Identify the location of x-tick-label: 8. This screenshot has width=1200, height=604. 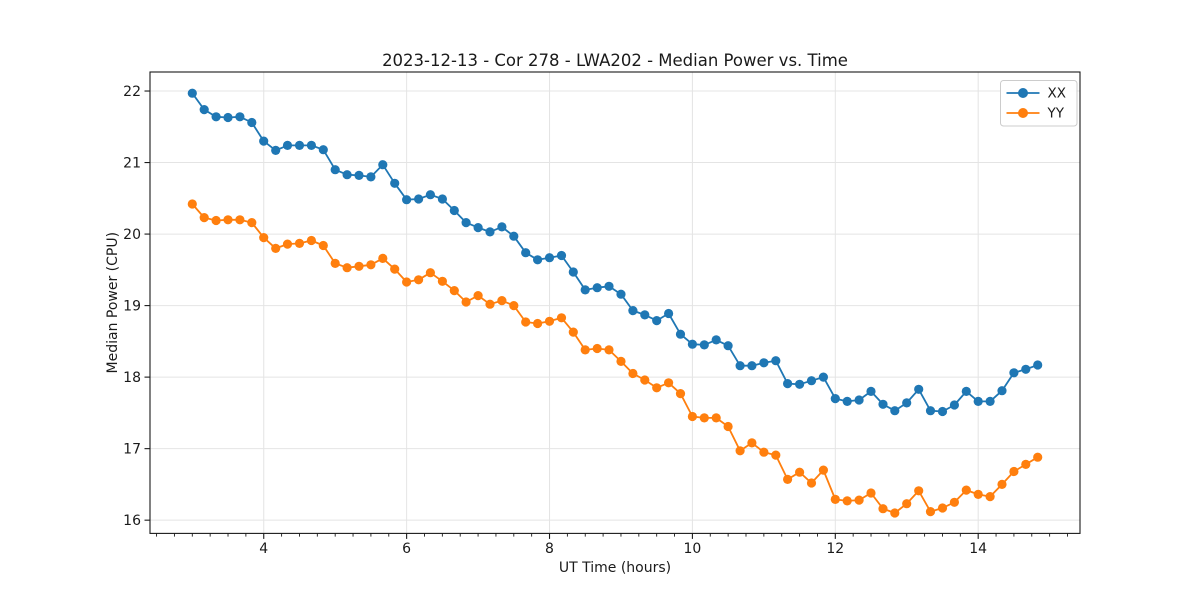
(549, 549).